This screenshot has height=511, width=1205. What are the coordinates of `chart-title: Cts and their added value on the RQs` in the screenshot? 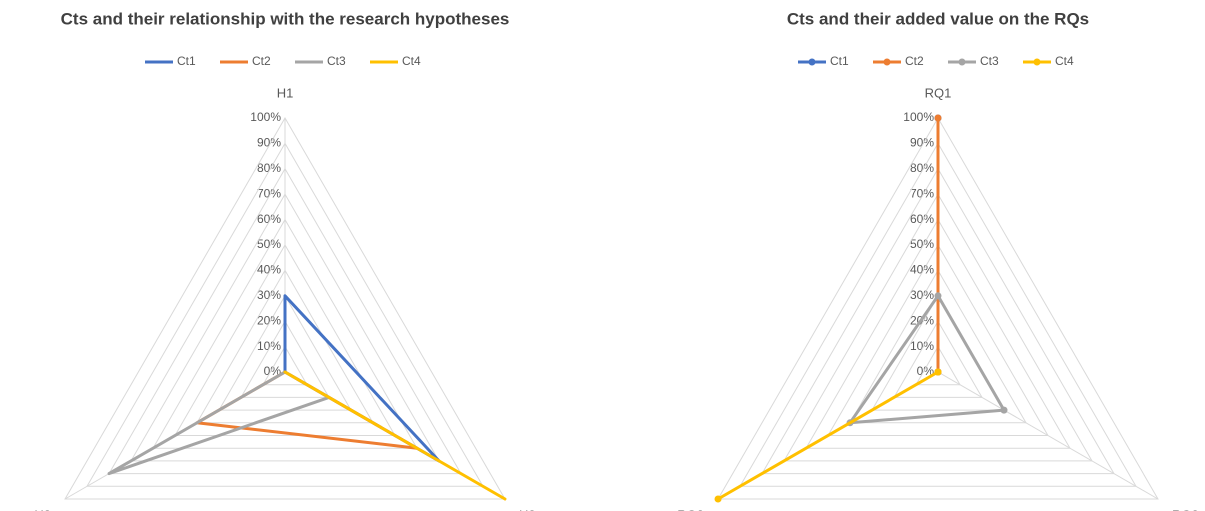 It's located at (938, 18).